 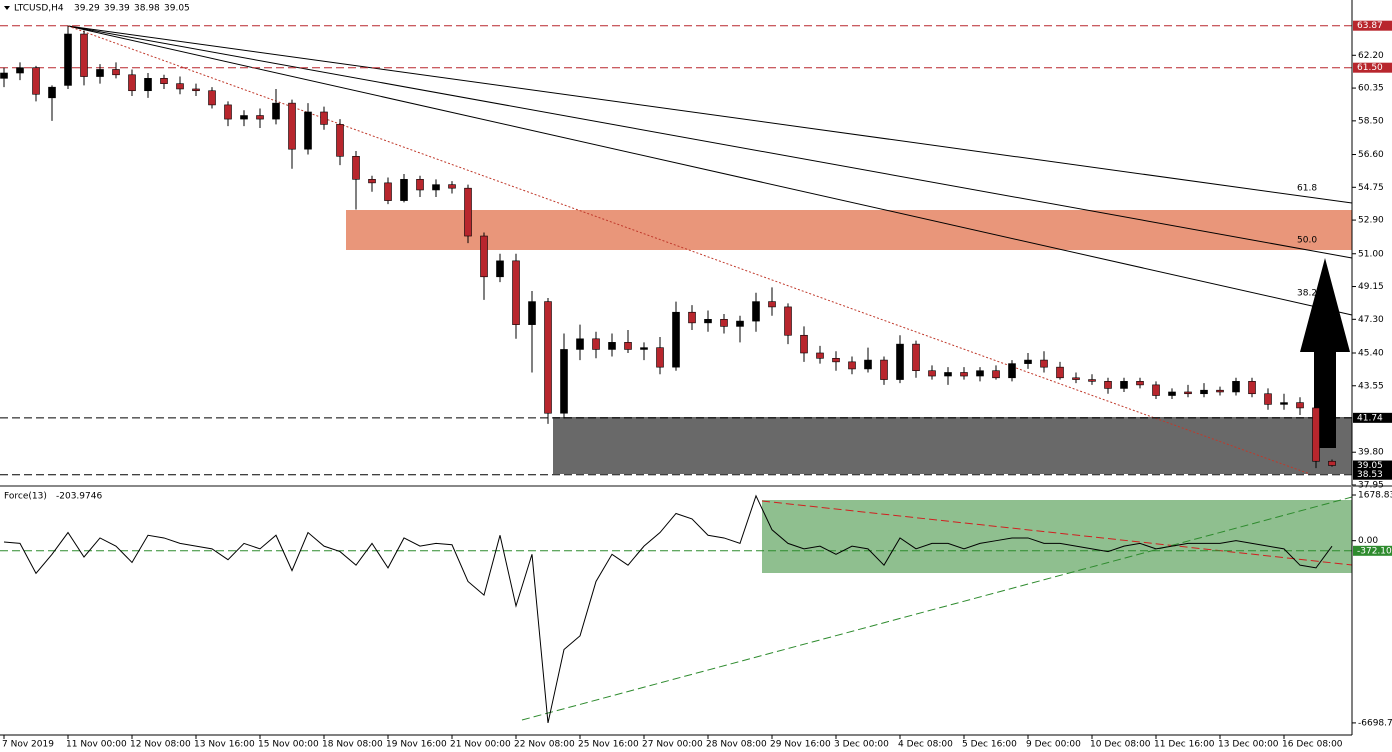 I want to click on x-tick-label: 11 Dec 16:00, so click(x=1184, y=745).